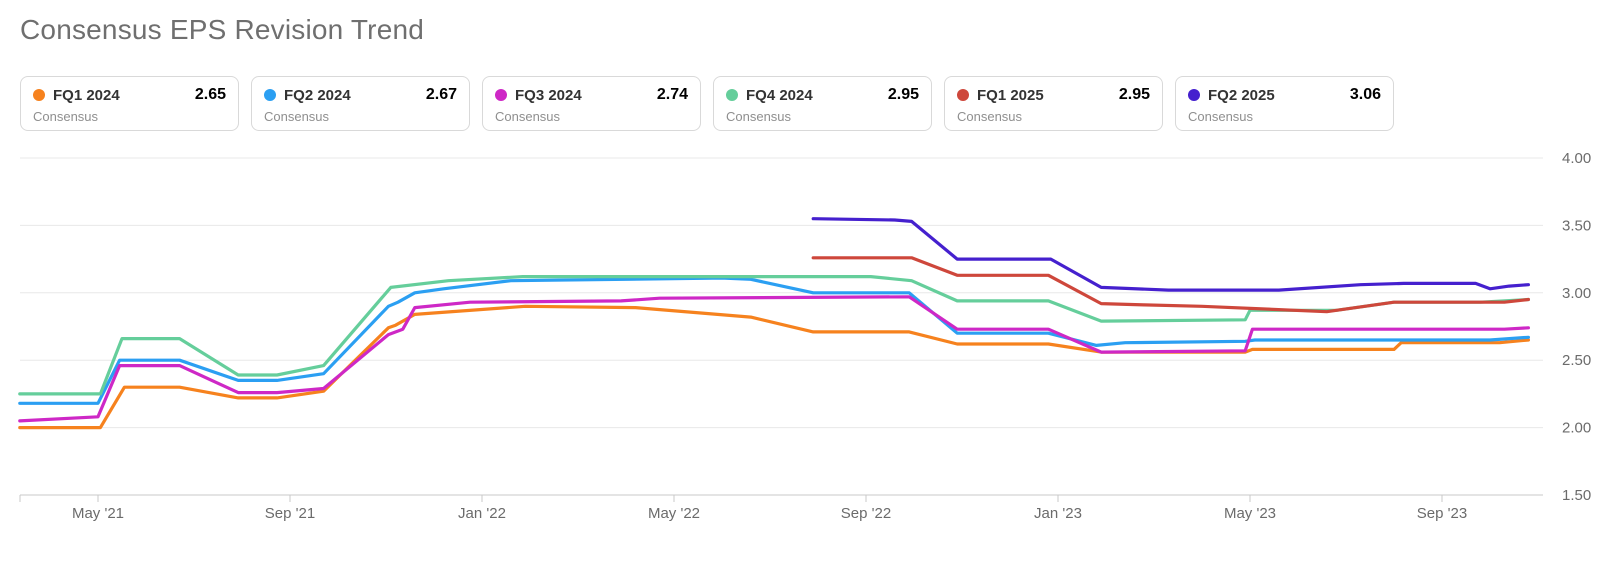 The width and height of the screenshot is (1618, 572). What do you see at coordinates (1171, 254) in the screenshot?
I see `series-line-fq2-2025` at bounding box center [1171, 254].